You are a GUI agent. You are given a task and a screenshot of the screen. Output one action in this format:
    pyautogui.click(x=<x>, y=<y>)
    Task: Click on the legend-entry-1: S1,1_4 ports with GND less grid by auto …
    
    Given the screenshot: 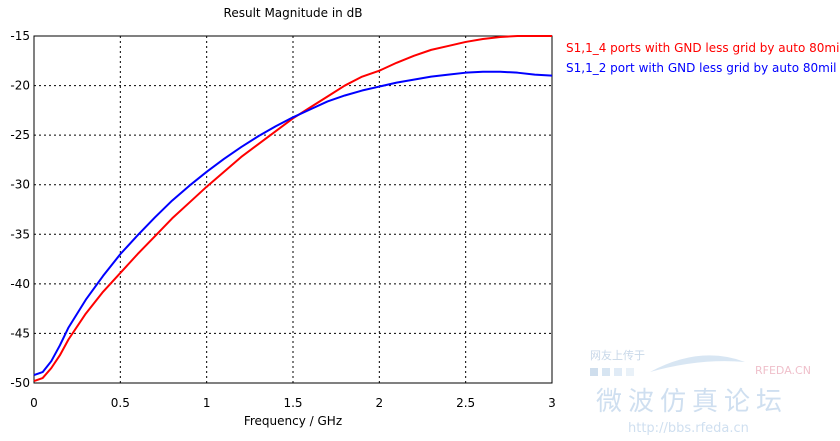 What is the action you would take?
    pyautogui.click(x=703, y=48)
    